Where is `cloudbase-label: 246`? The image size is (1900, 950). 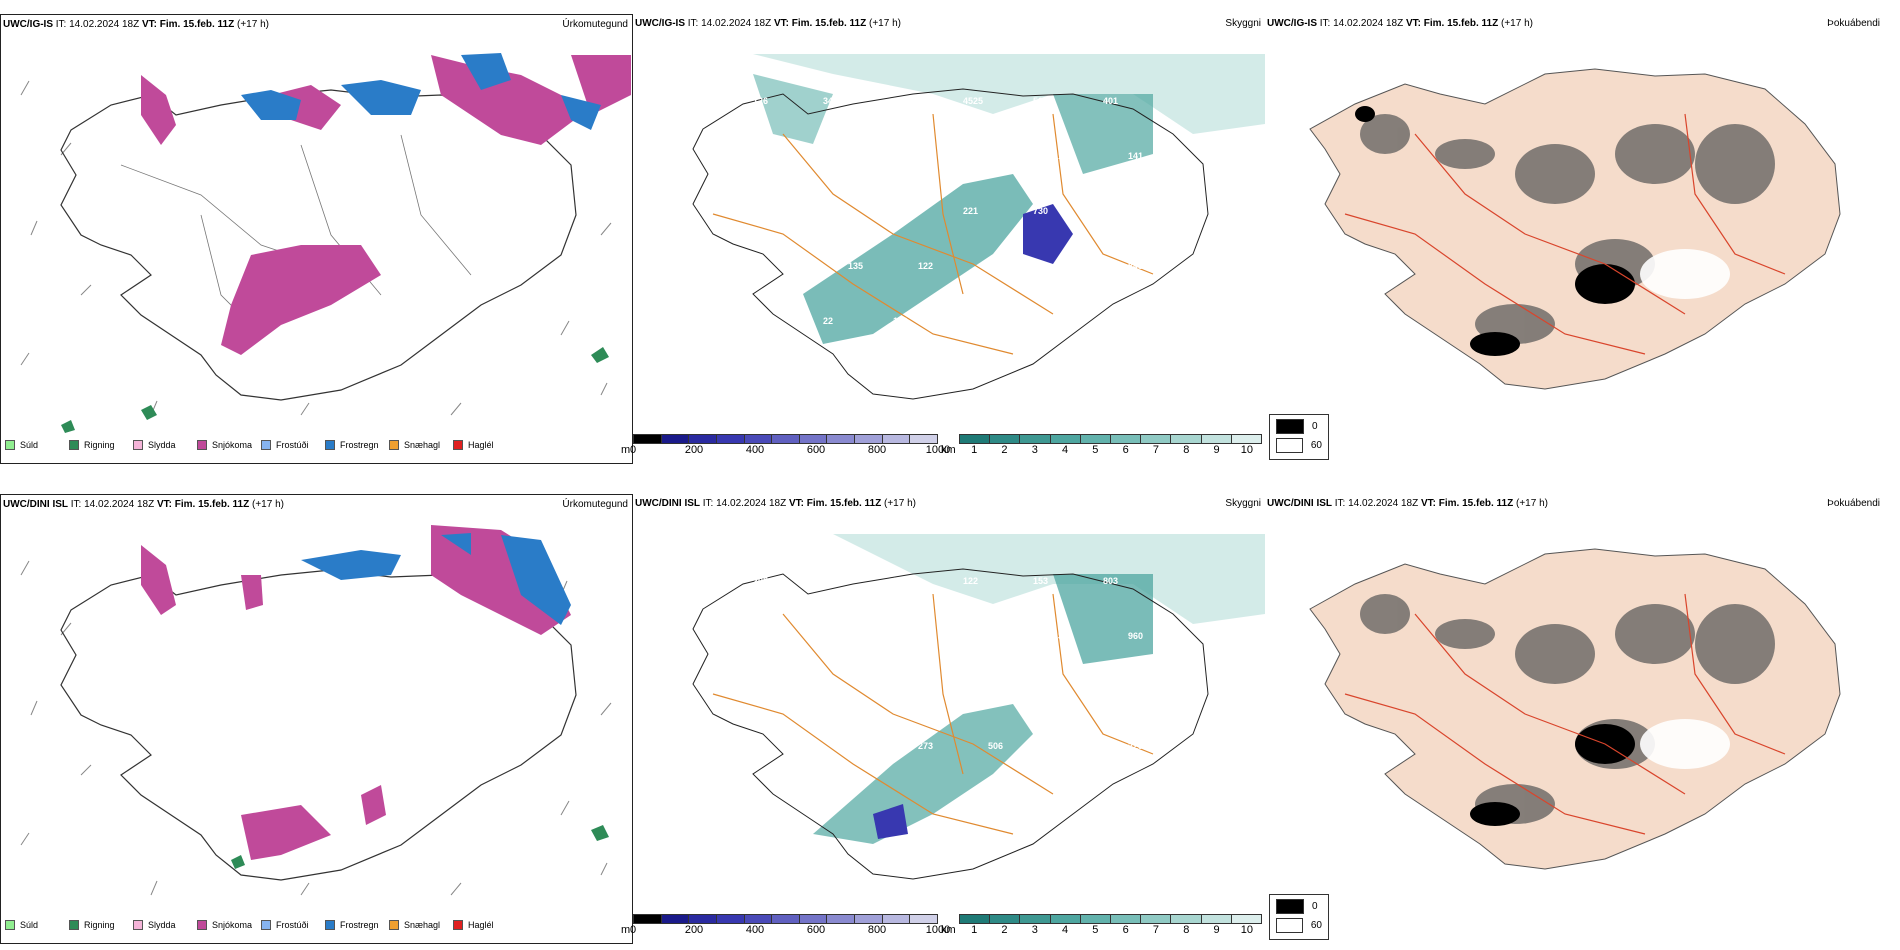
cloudbase-label: 246 is located at coordinates (900, 211).